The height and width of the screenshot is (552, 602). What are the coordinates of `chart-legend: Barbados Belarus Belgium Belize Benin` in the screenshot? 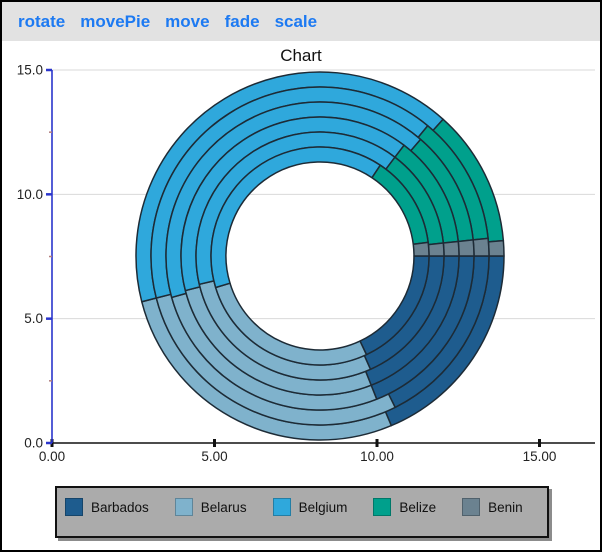 It's located at (302, 512).